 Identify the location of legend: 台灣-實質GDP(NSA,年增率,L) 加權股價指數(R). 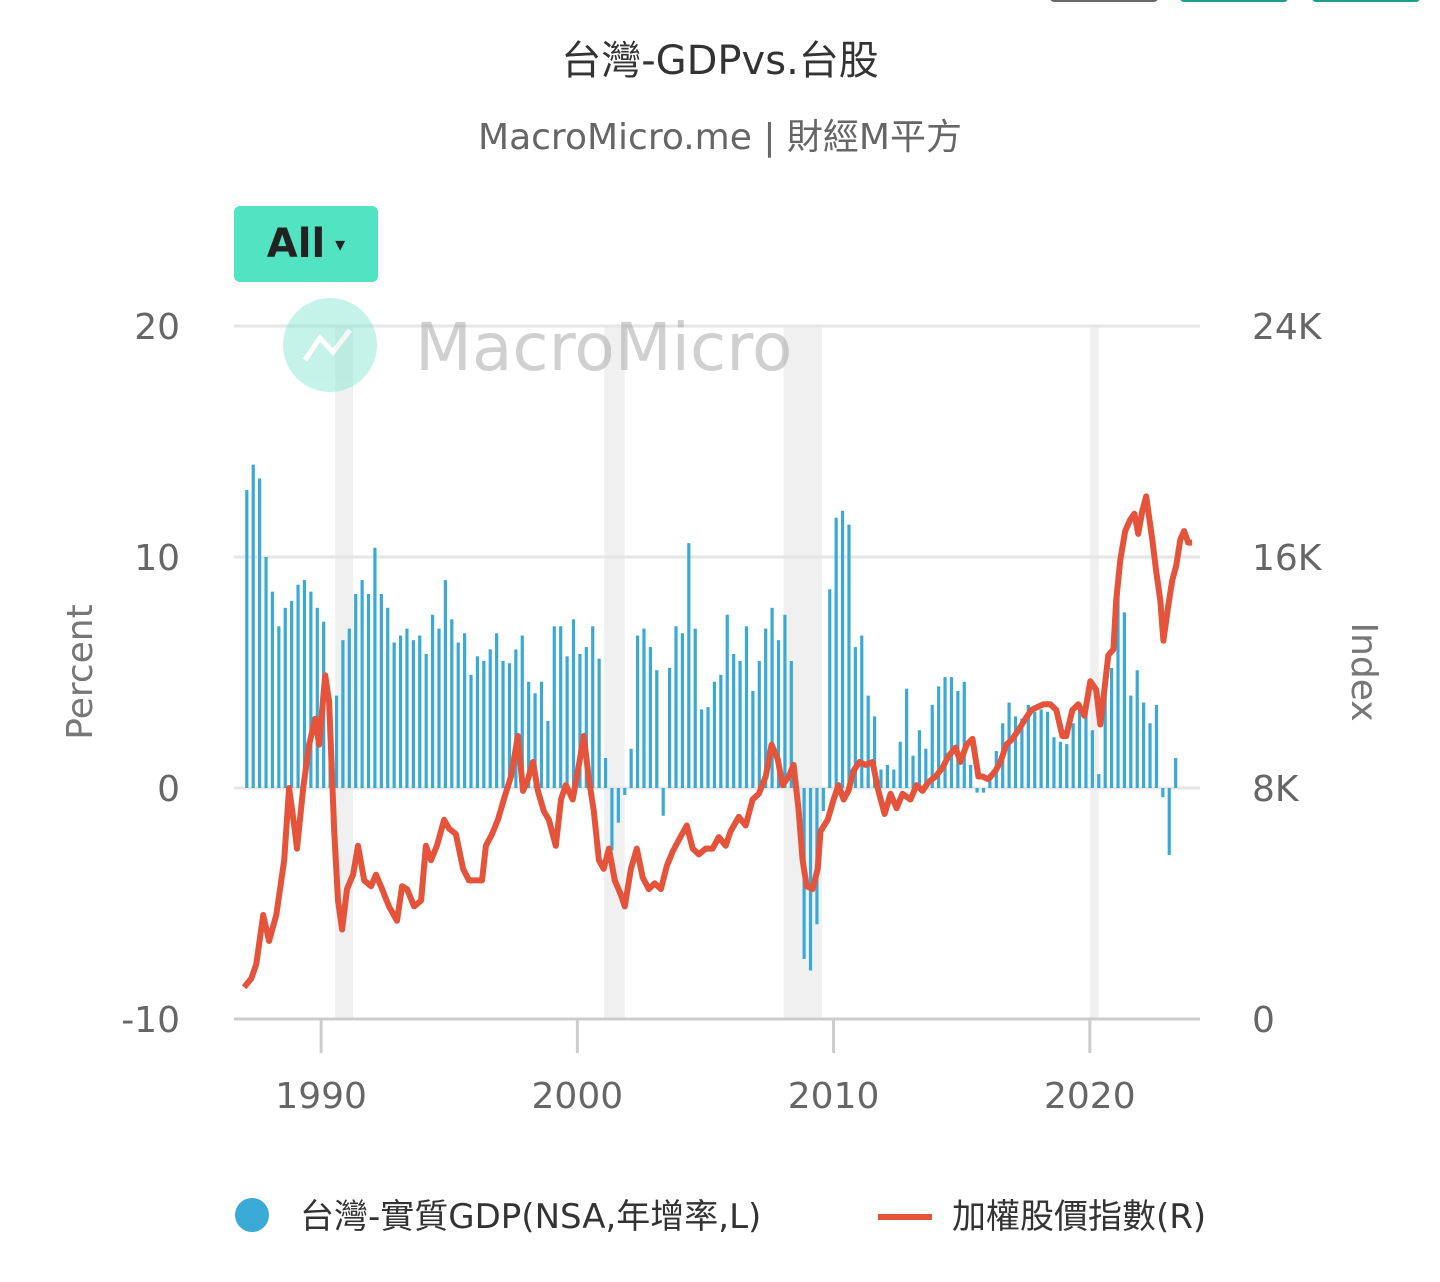
(720, 1217).